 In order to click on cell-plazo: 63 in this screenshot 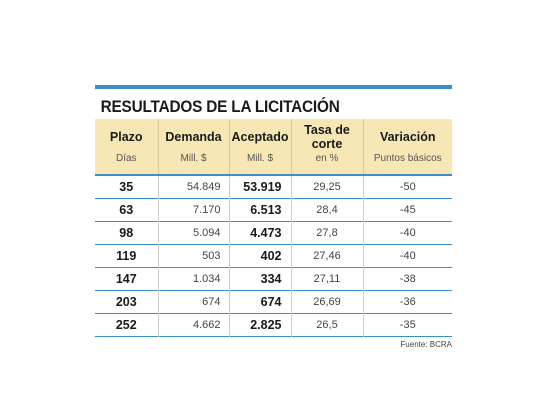, I will do `click(127, 209)`.